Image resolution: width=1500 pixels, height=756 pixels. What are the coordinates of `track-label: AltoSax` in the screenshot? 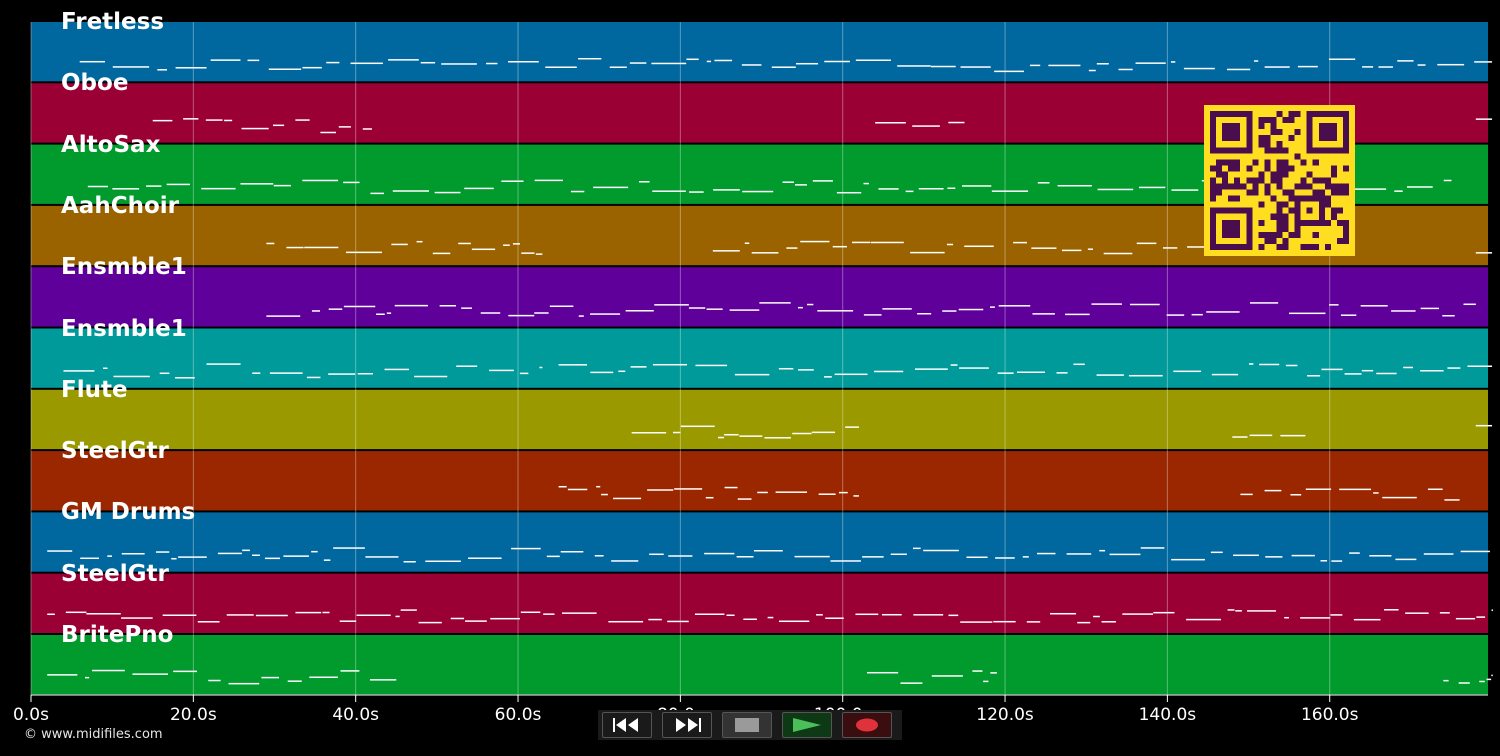 It's located at (111, 144).